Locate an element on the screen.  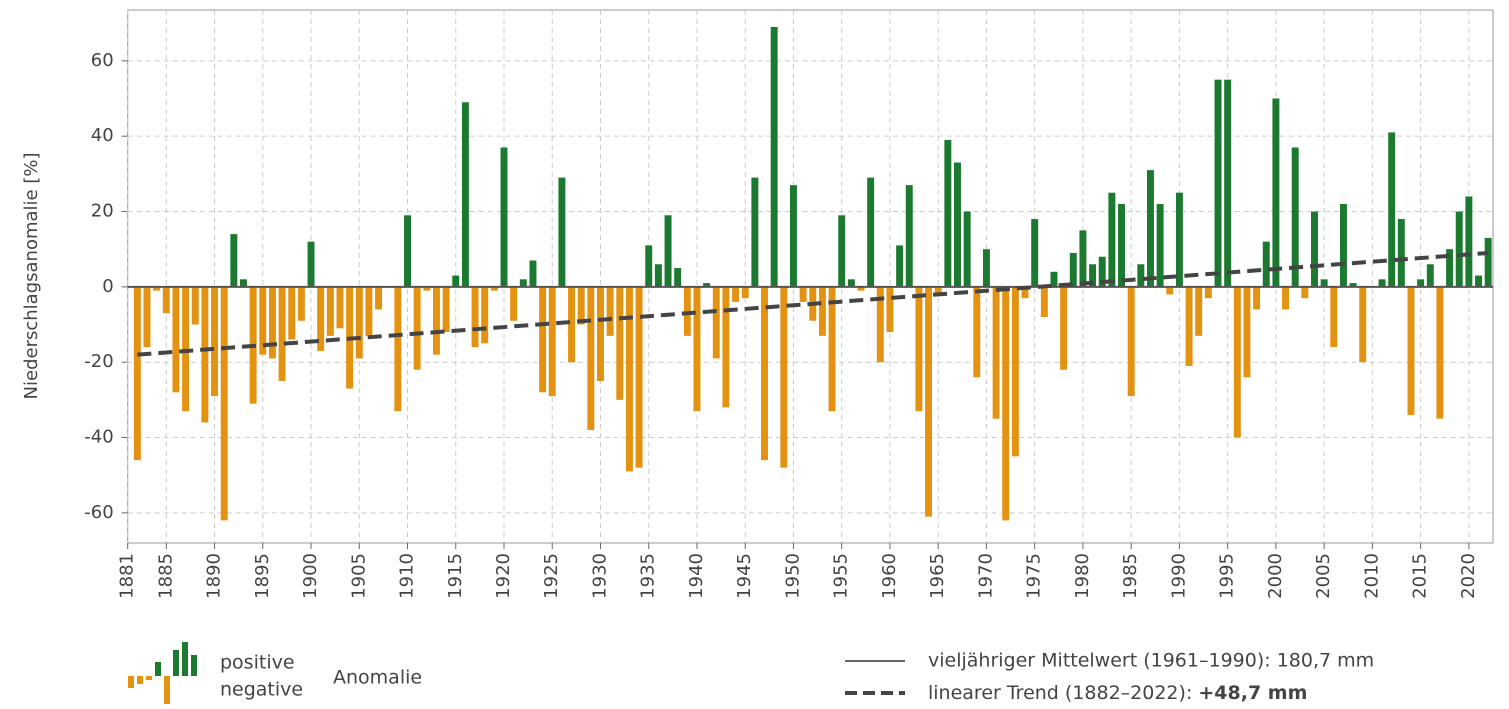
x-tick-label: 2000 is located at coordinates (1275, 576).